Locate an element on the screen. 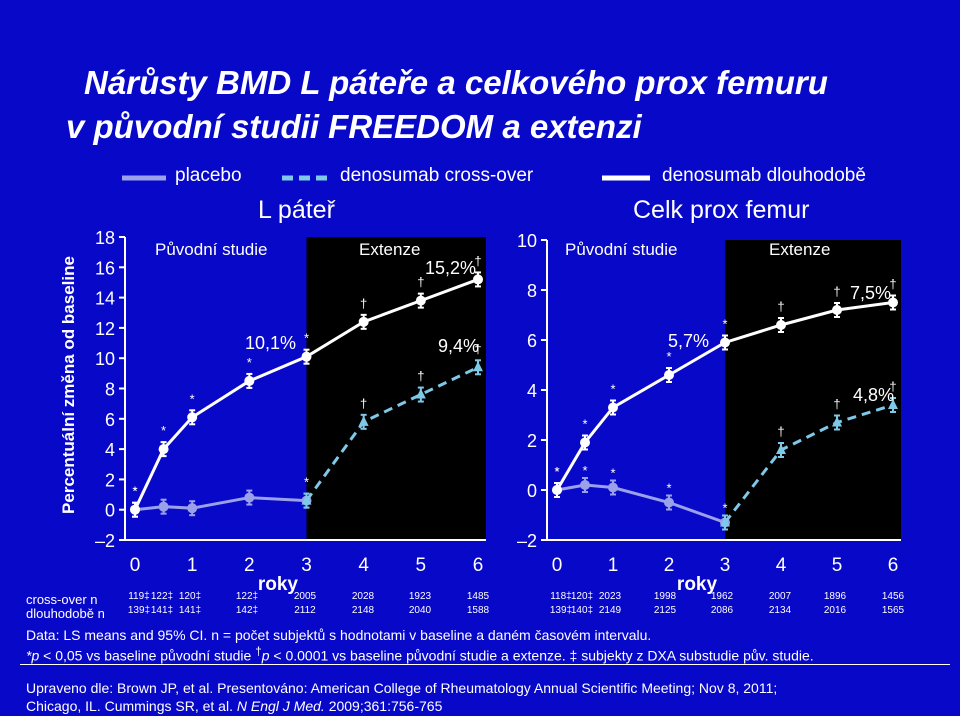 The height and width of the screenshot is (716, 960). n-longterm-value: 1588 is located at coordinates (478, 610).